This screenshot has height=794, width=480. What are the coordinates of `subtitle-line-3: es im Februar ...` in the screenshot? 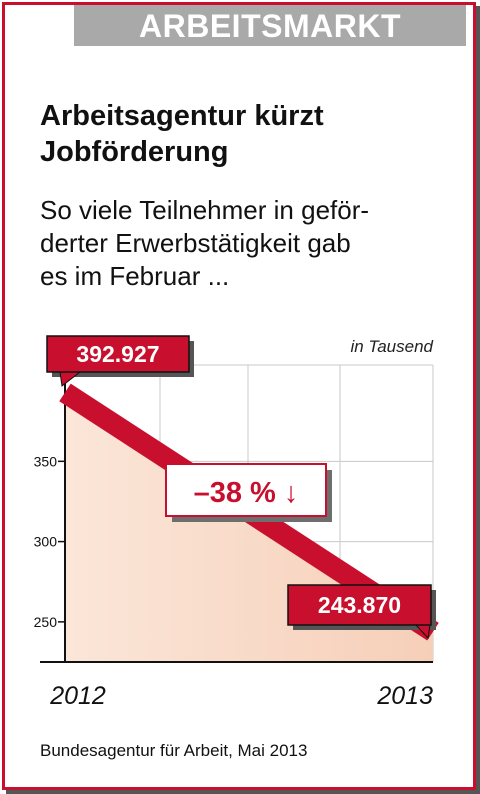 It's located at (135, 276).